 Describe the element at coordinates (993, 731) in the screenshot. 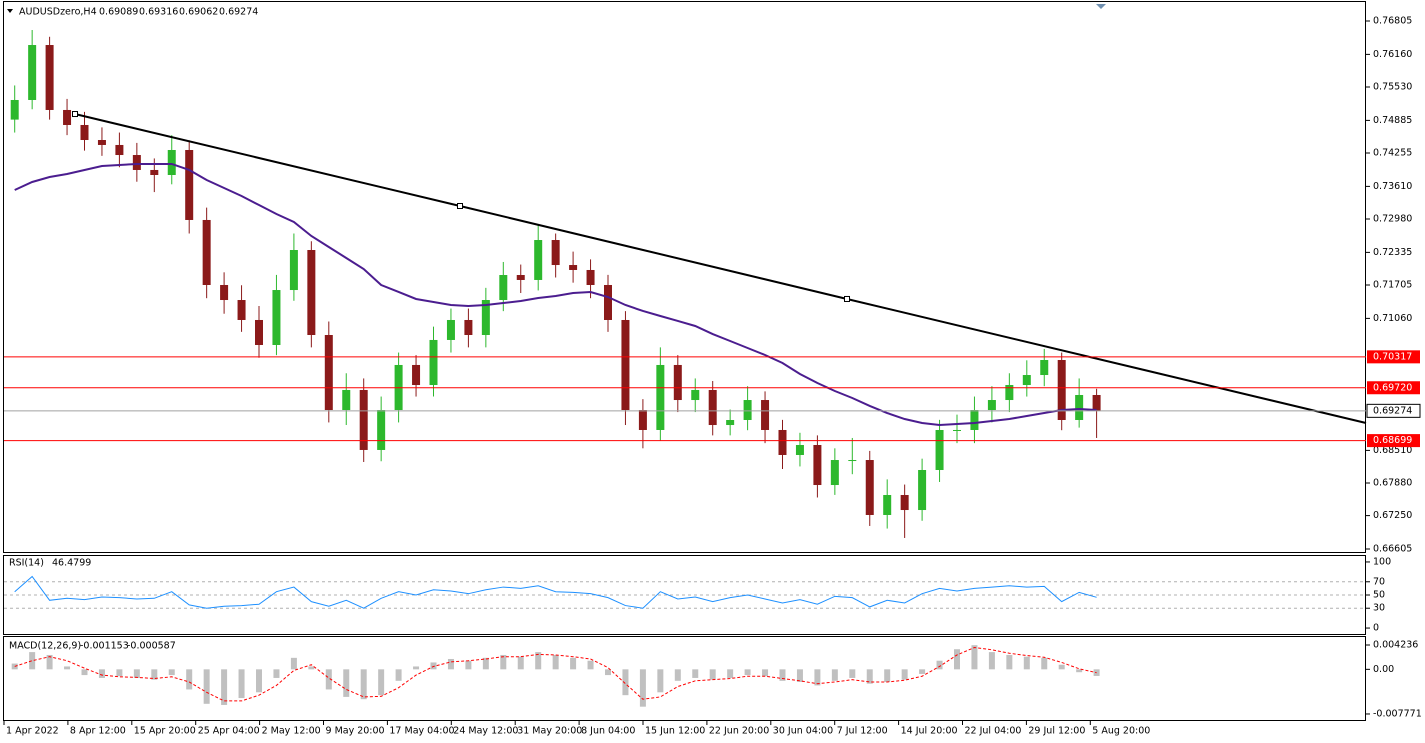

I see `x-tick-label: 22 Jul 04:00` at that location.